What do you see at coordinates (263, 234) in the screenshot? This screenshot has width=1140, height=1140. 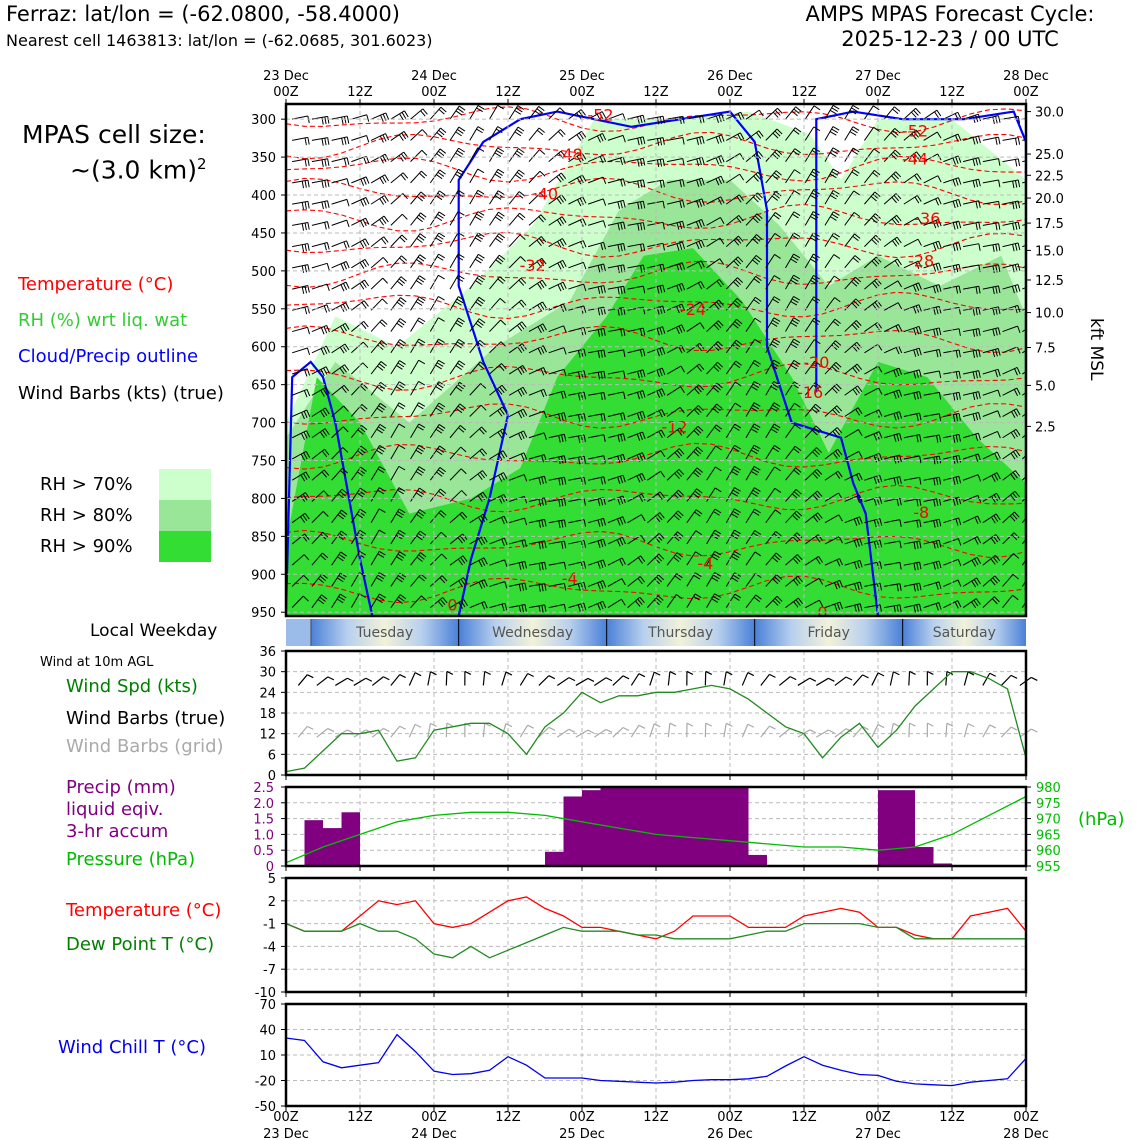 I see `pressure-tick-label: 450` at bounding box center [263, 234].